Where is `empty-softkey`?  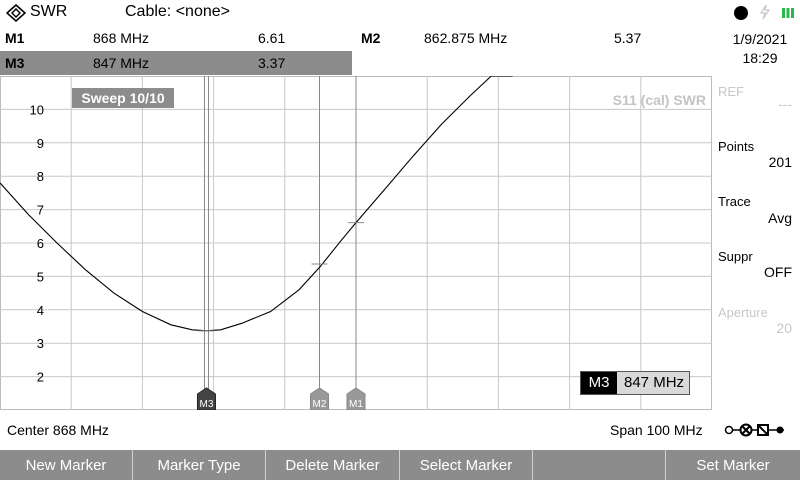 empty-softkey is located at coordinates (599, 465).